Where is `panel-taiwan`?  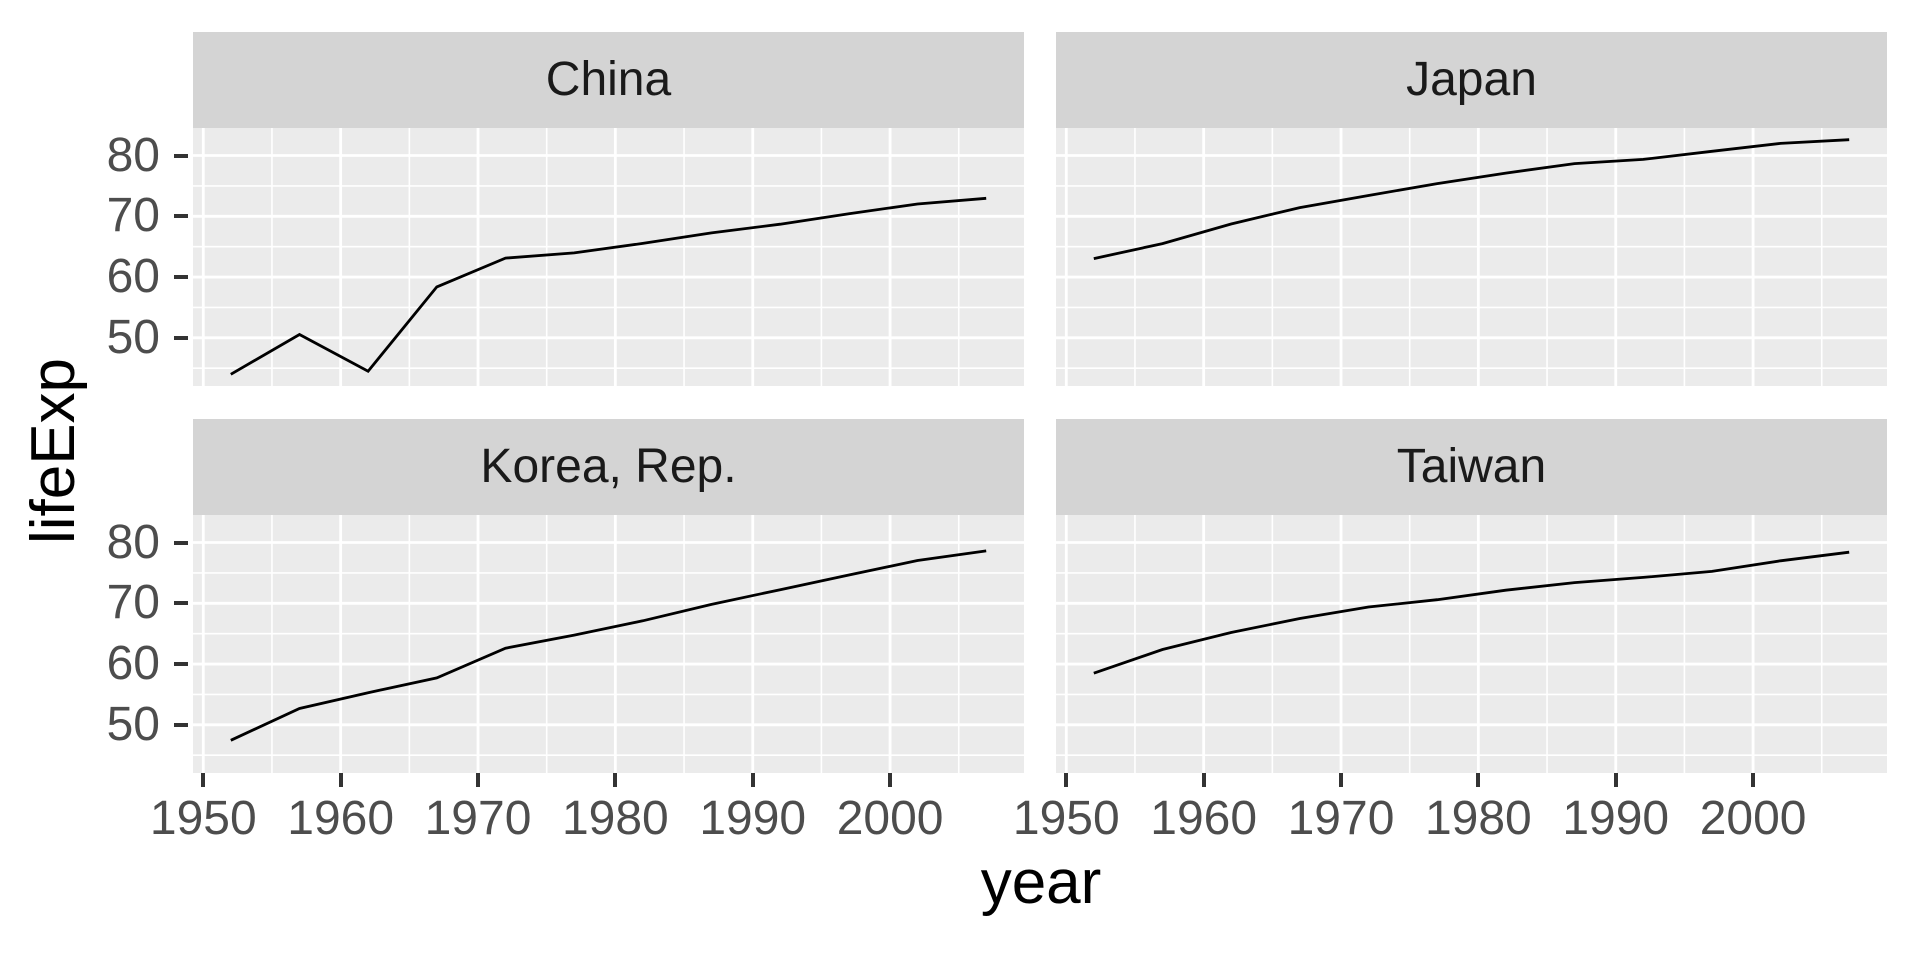
panel-taiwan is located at coordinates (1471, 644).